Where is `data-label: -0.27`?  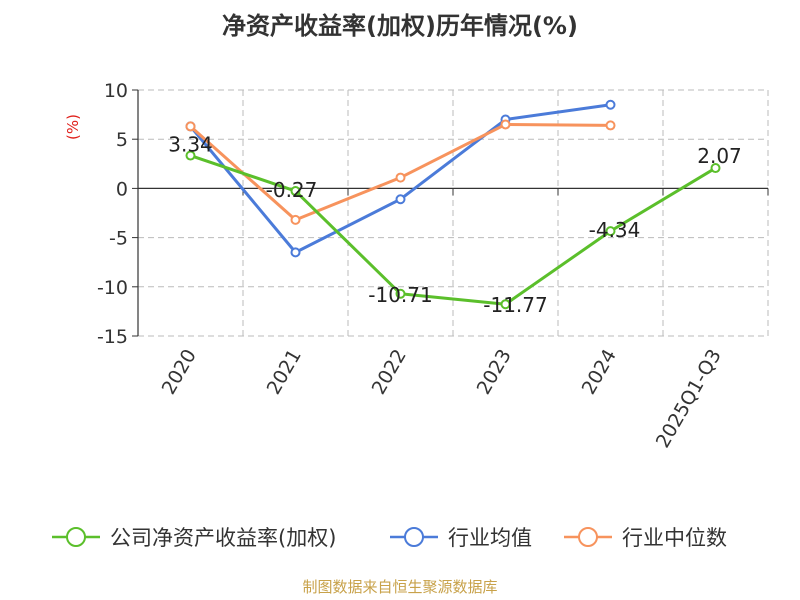 data-label: -0.27 is located at coordinates (292, 190).